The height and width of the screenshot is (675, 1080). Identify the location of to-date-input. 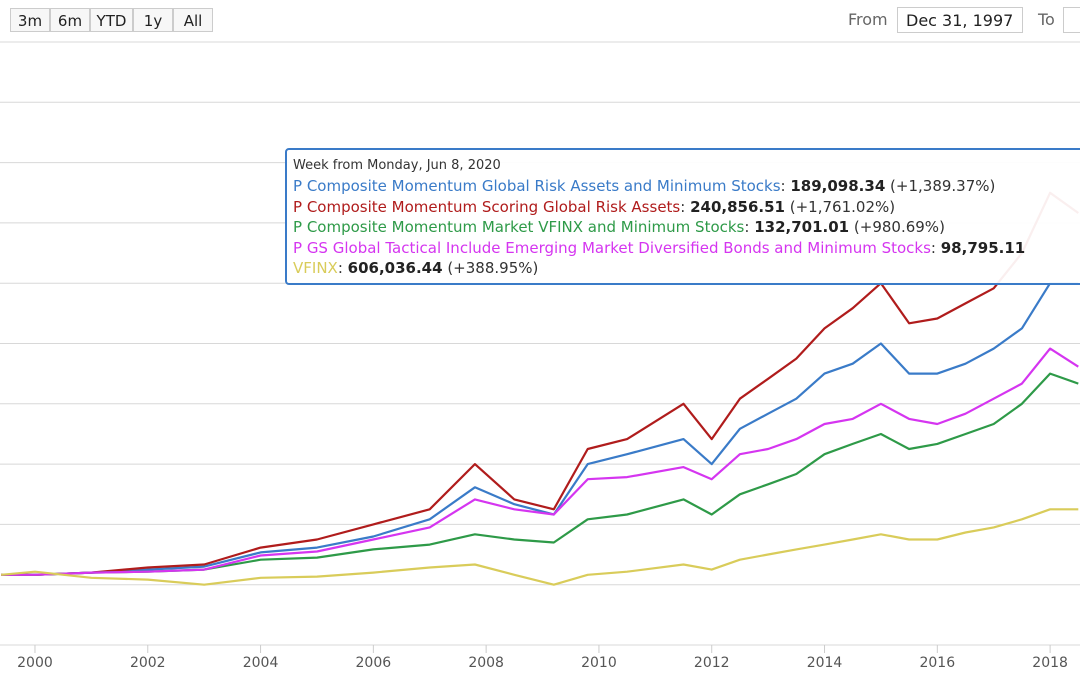
(1071, 20).